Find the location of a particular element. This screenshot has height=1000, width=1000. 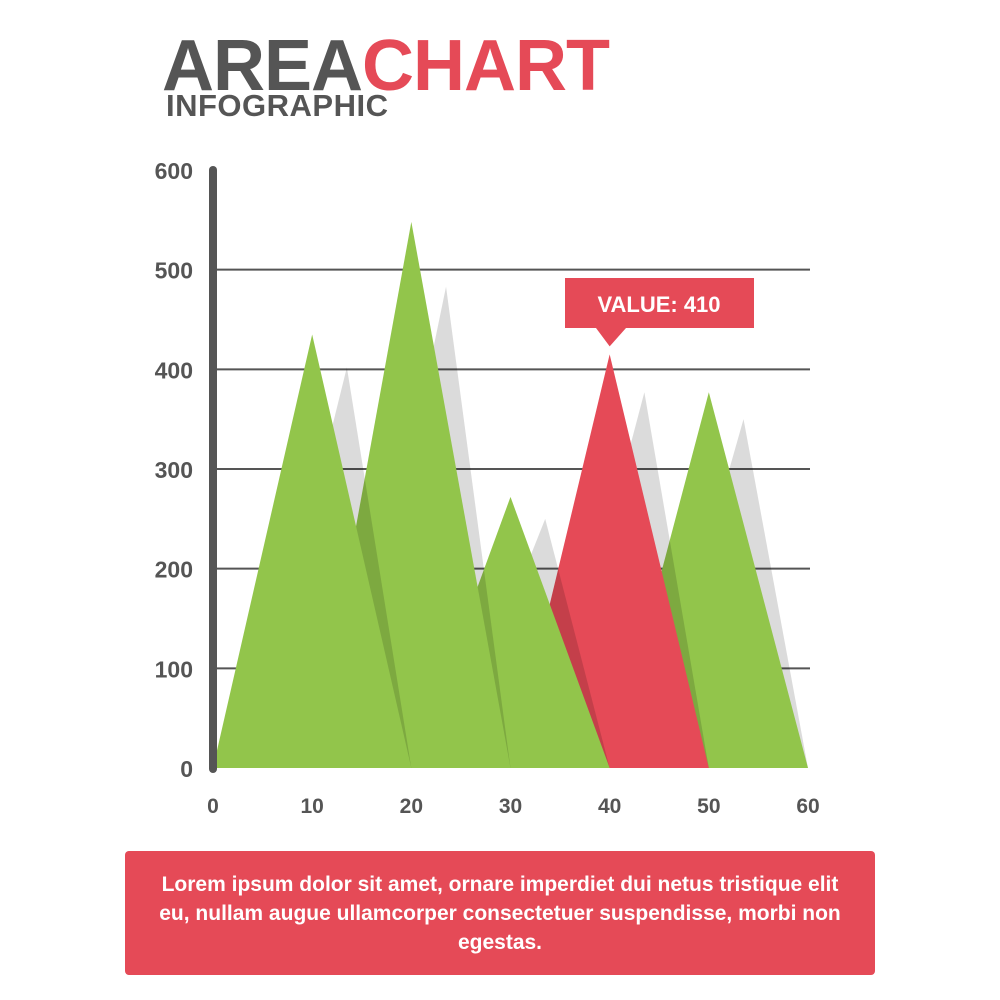

x-tick-label: 50 is located at coordinates (708, 806).